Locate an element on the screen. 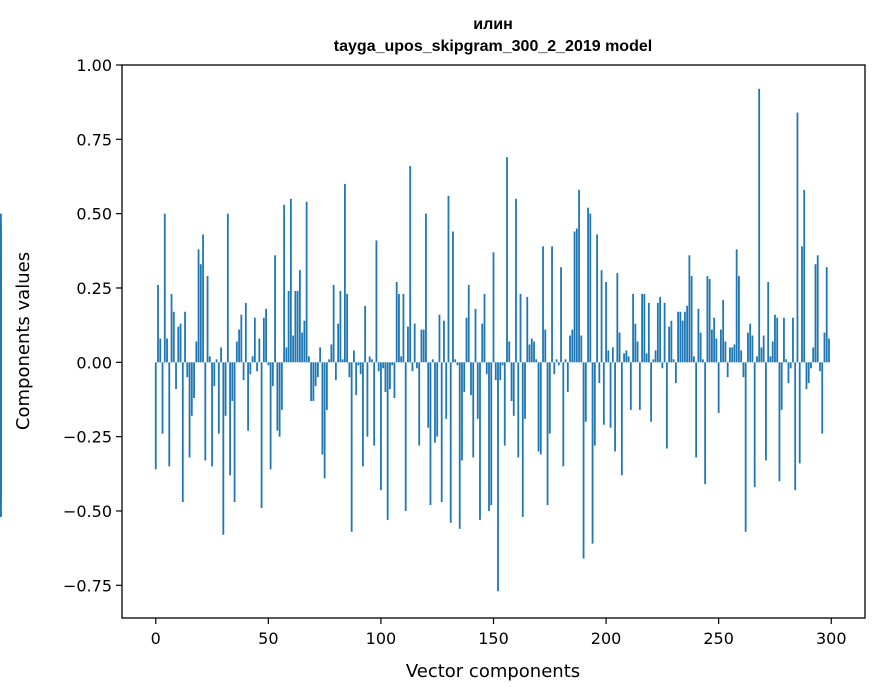  x-tick-label: 0 is located at coordinates (156, 638).